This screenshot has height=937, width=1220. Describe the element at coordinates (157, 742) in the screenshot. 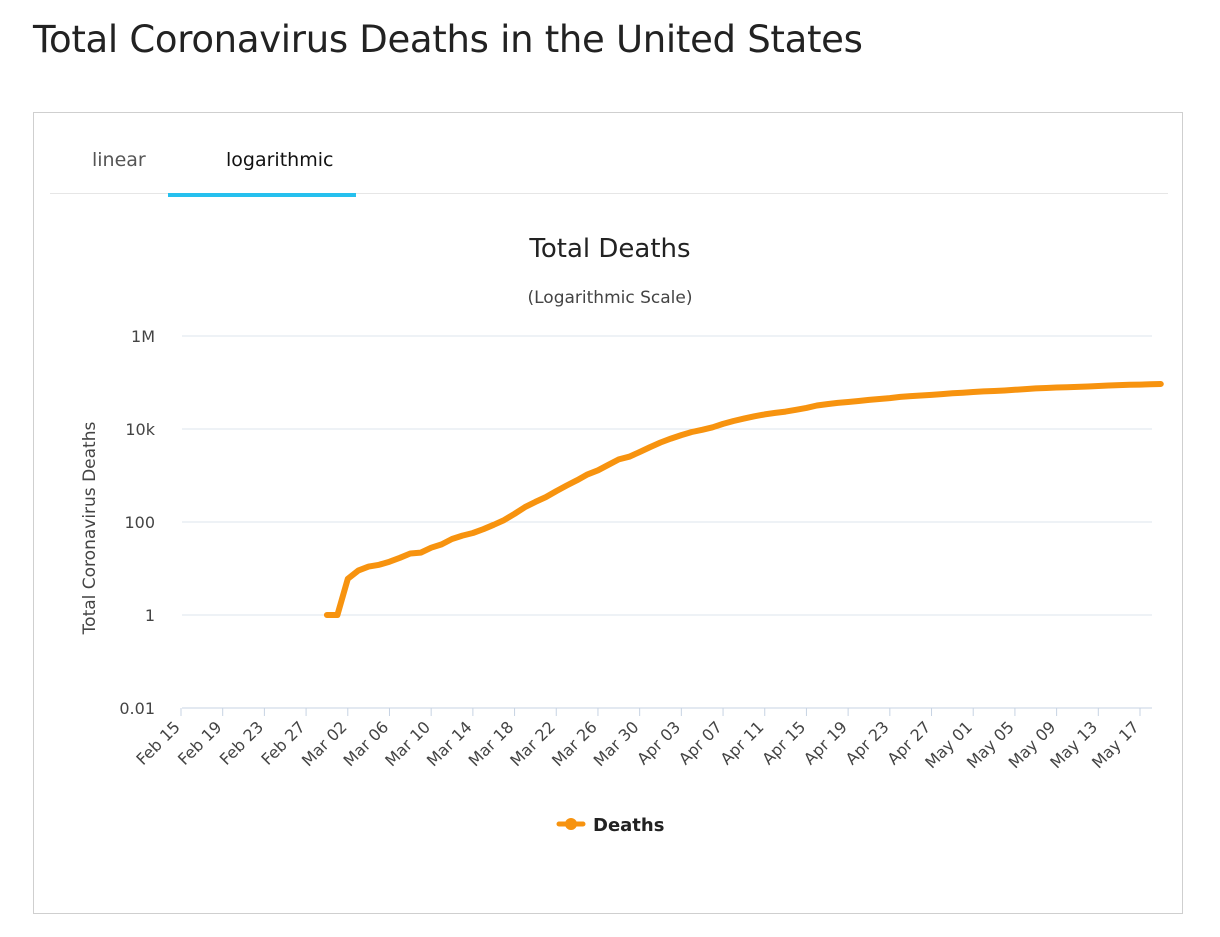

I see `x-tick-label: Feb 15` at that location.